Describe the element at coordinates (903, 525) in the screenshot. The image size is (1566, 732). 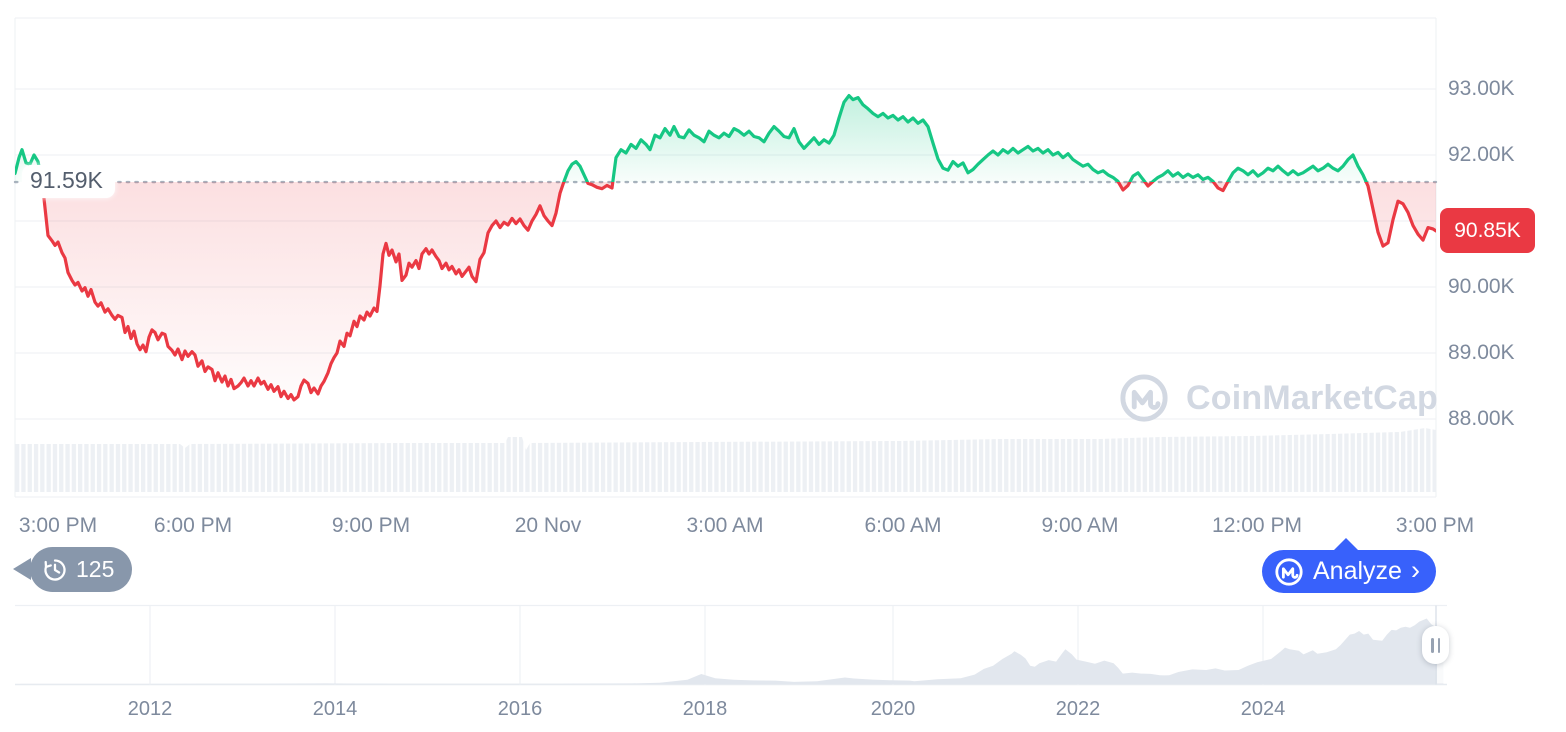
I see `x-axis-label: 6:00 AM` at that location.